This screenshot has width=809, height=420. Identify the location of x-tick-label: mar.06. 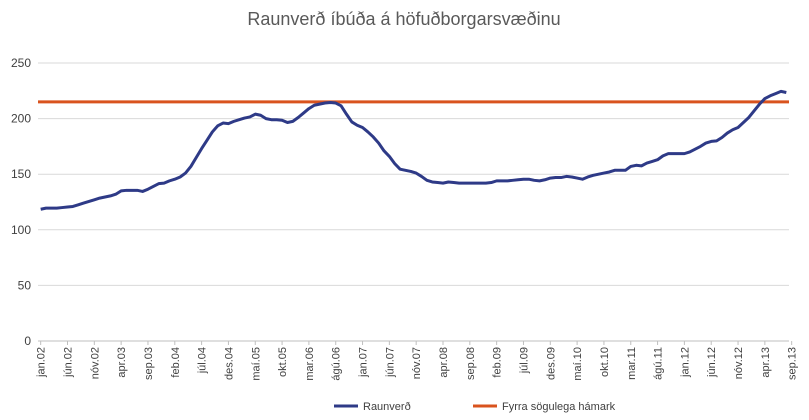
(310, 364).